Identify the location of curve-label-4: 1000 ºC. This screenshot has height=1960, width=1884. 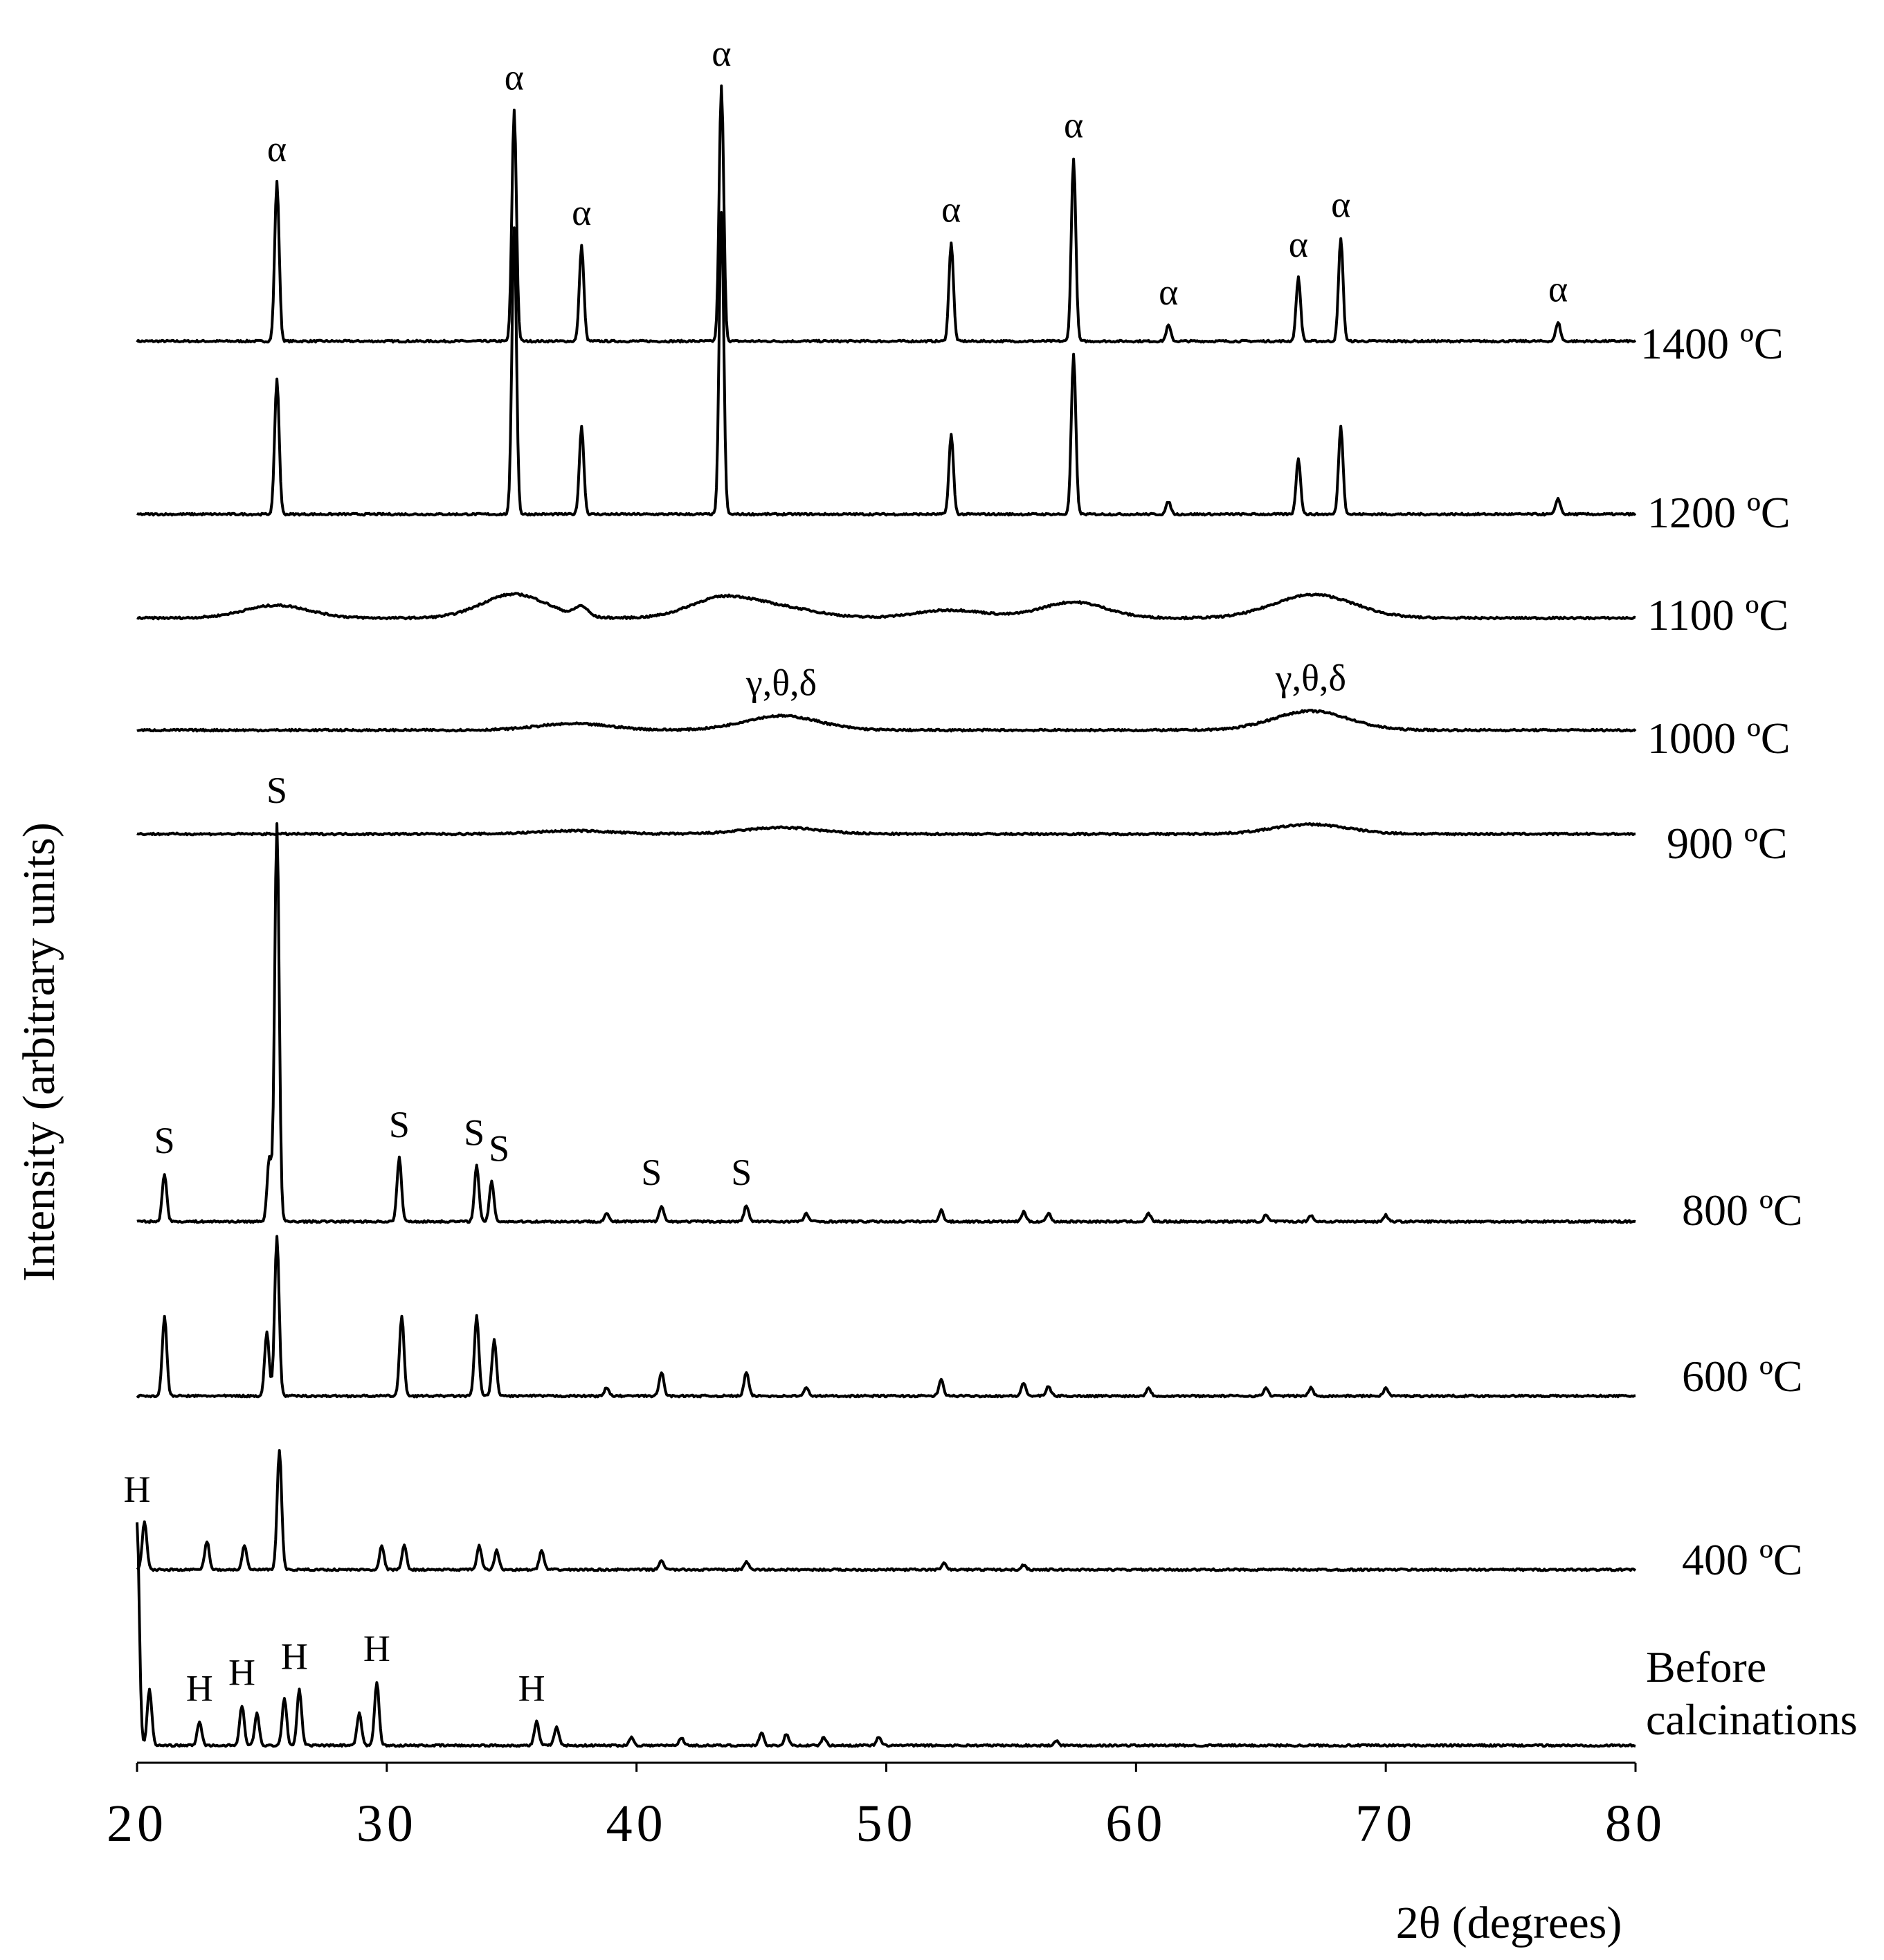
(1719, 739).